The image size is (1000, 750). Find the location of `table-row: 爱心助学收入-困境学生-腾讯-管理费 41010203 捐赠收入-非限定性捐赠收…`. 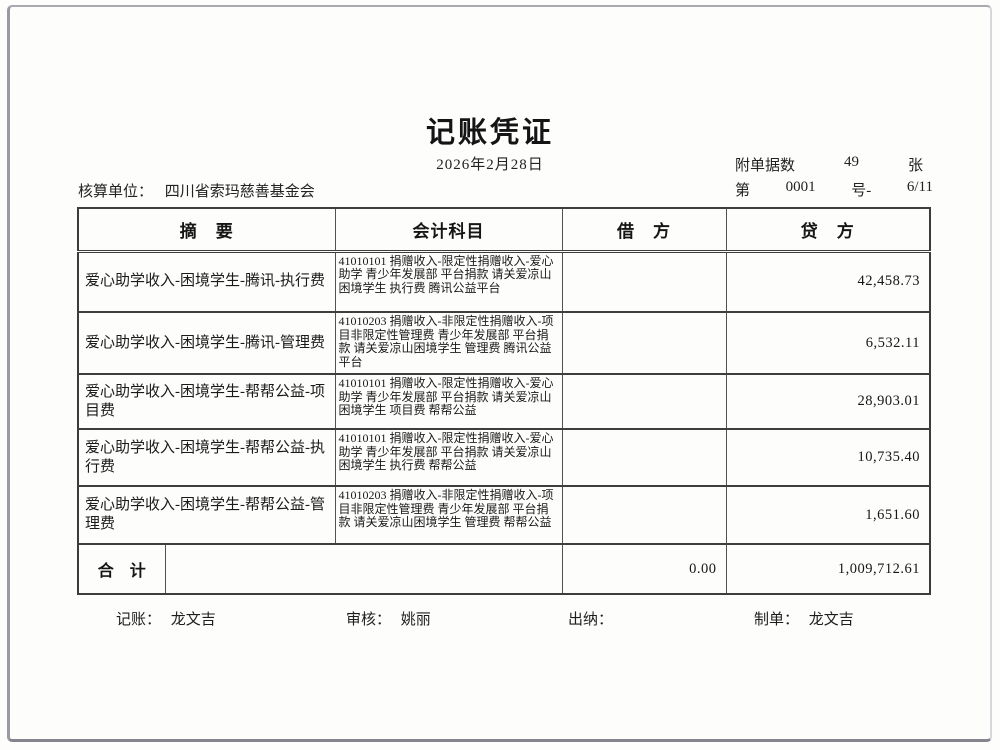

table-row: 爱心助学收入-困境学生-腾讯-管理费 41010203 捐赠收入-非限定性捐赠收… is located at coordinates (504, 343).